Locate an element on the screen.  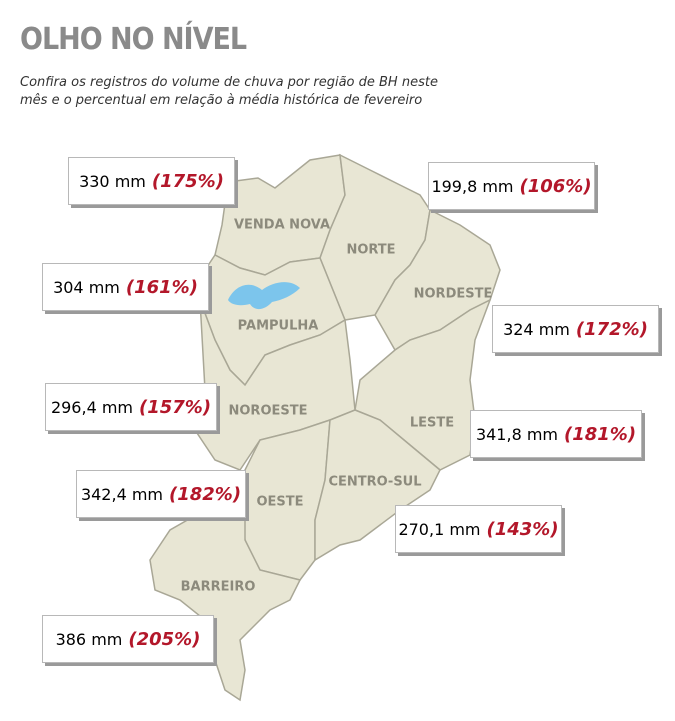
region-name: PAMPULHA is located at coordinates (278, 326).